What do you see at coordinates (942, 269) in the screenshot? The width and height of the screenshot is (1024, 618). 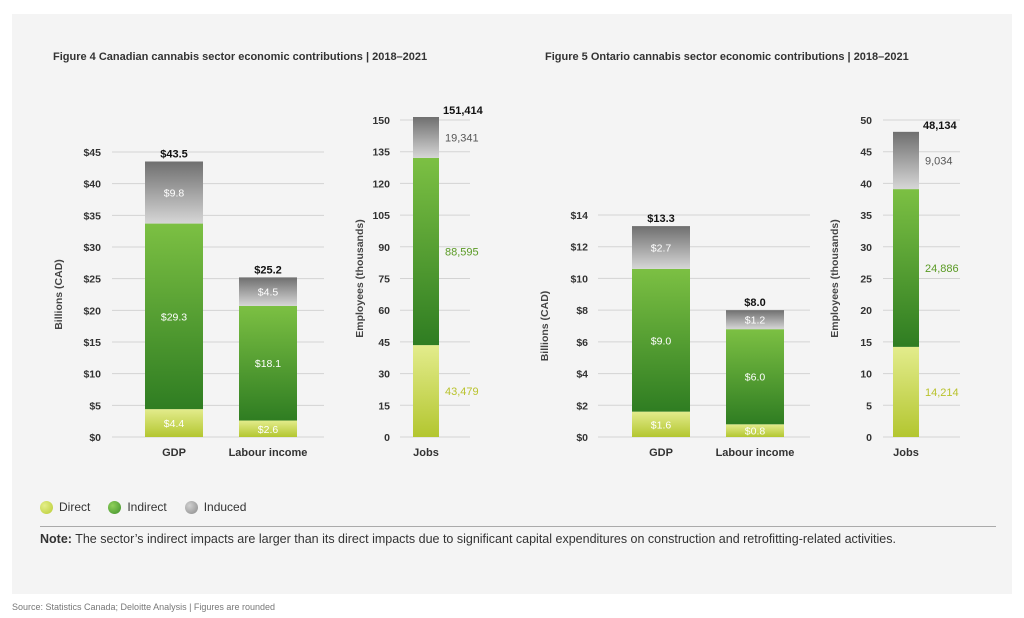 I see `segment-value-label: 24,886` at bounding box center [942, 269].